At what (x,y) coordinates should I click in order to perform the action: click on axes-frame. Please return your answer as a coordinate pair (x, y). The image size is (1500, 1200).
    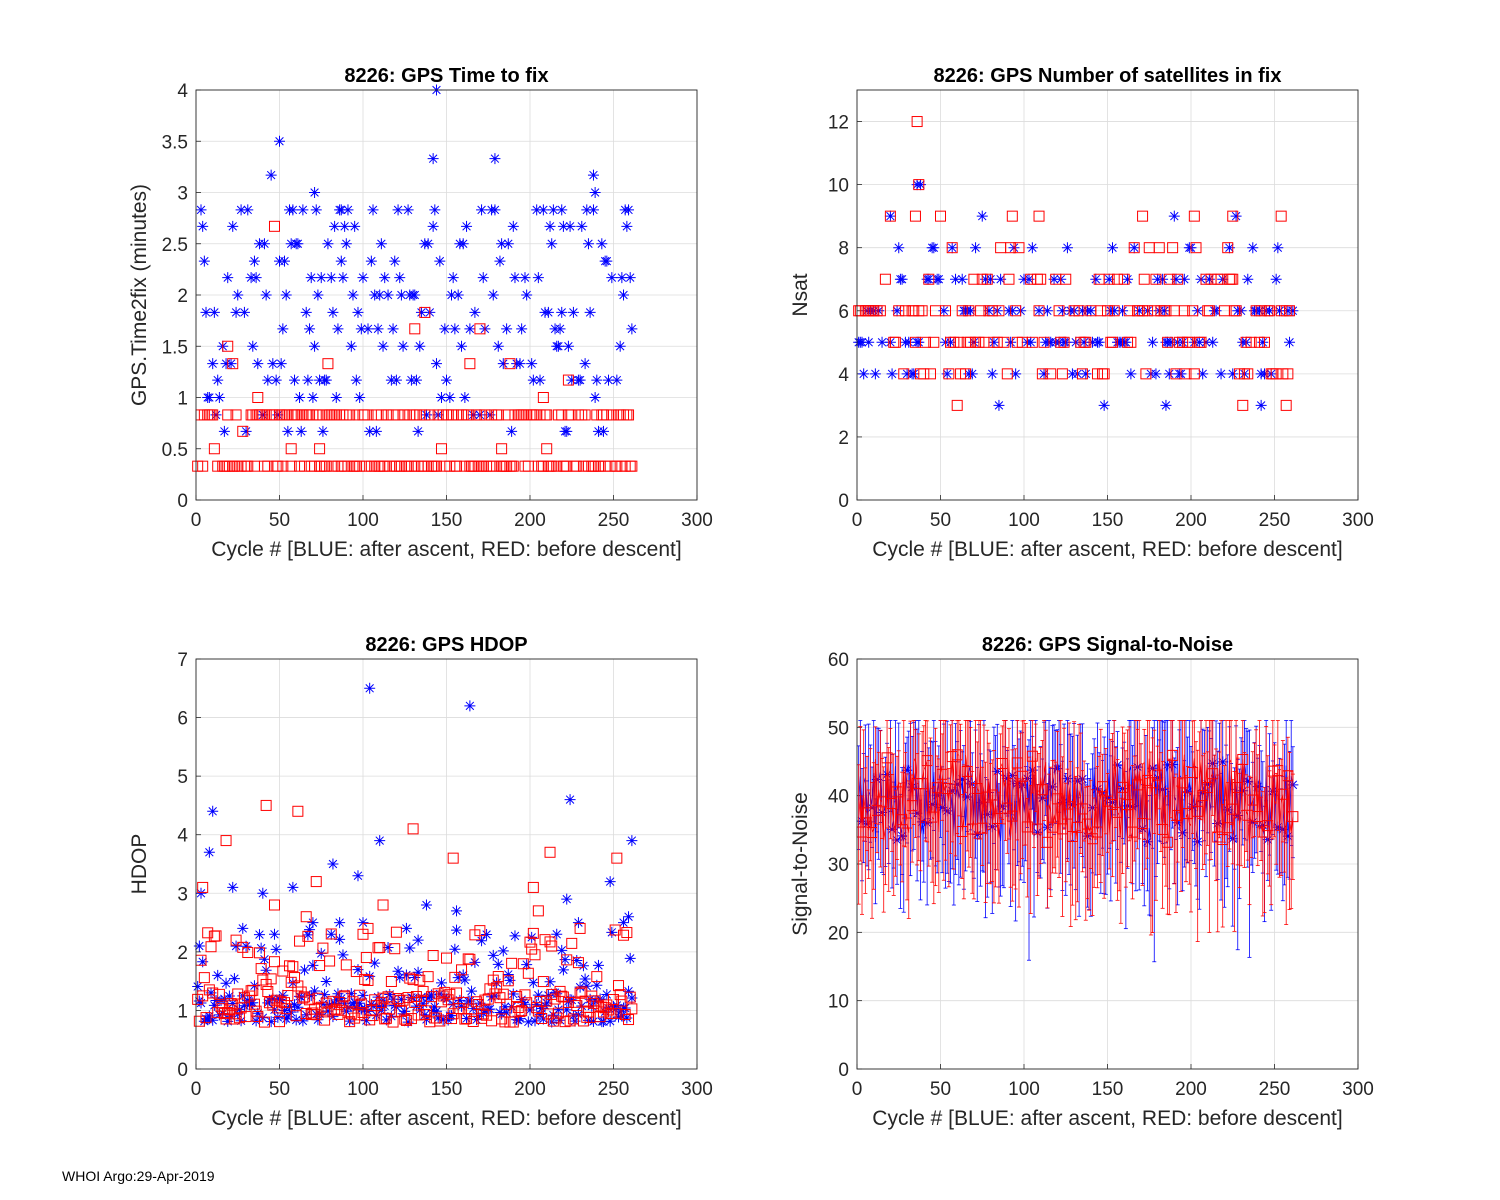
    Looking at the image, I should click on (446, 295).